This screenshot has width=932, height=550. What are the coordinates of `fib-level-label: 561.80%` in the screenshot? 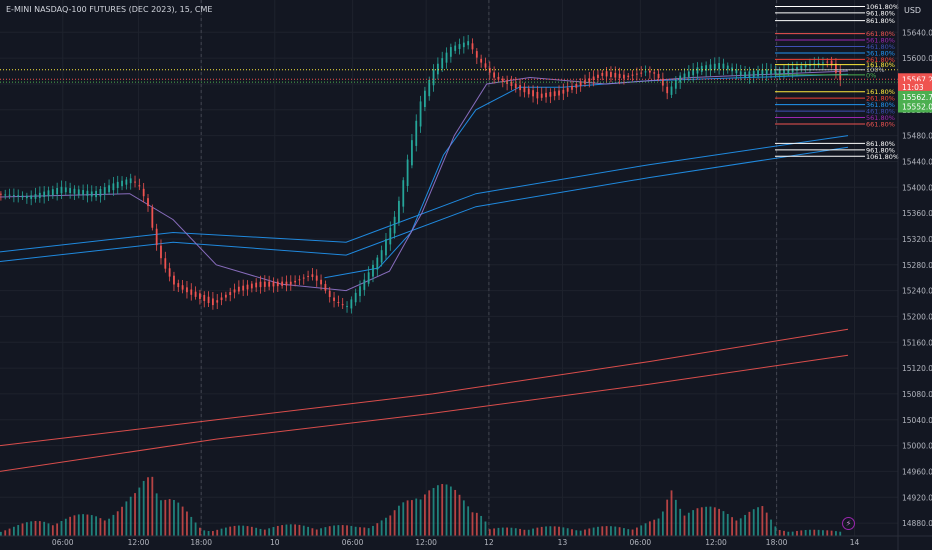 It's located at (880, 41).